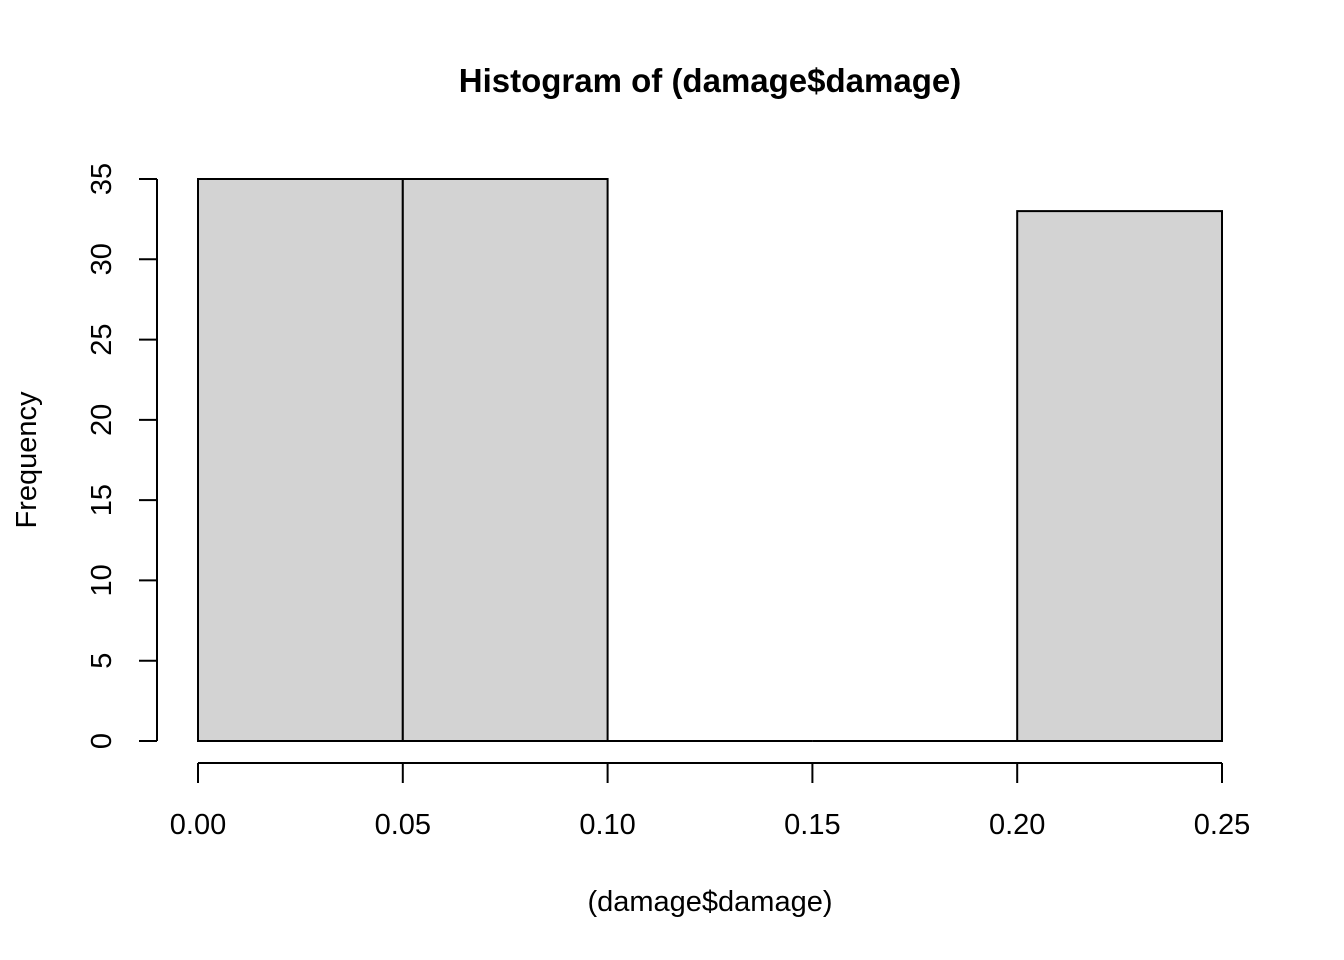 The image size is (1344, 960). Describe the element at coordinates (710, 801) in the screenshot. I see `x-axis: 0.00 0.05 0.10 0.15 0.20 0.25` at that location.